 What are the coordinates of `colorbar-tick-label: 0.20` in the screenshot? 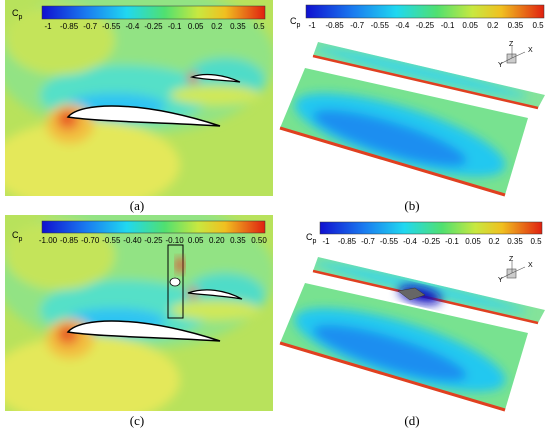 It's located at (217, 240).